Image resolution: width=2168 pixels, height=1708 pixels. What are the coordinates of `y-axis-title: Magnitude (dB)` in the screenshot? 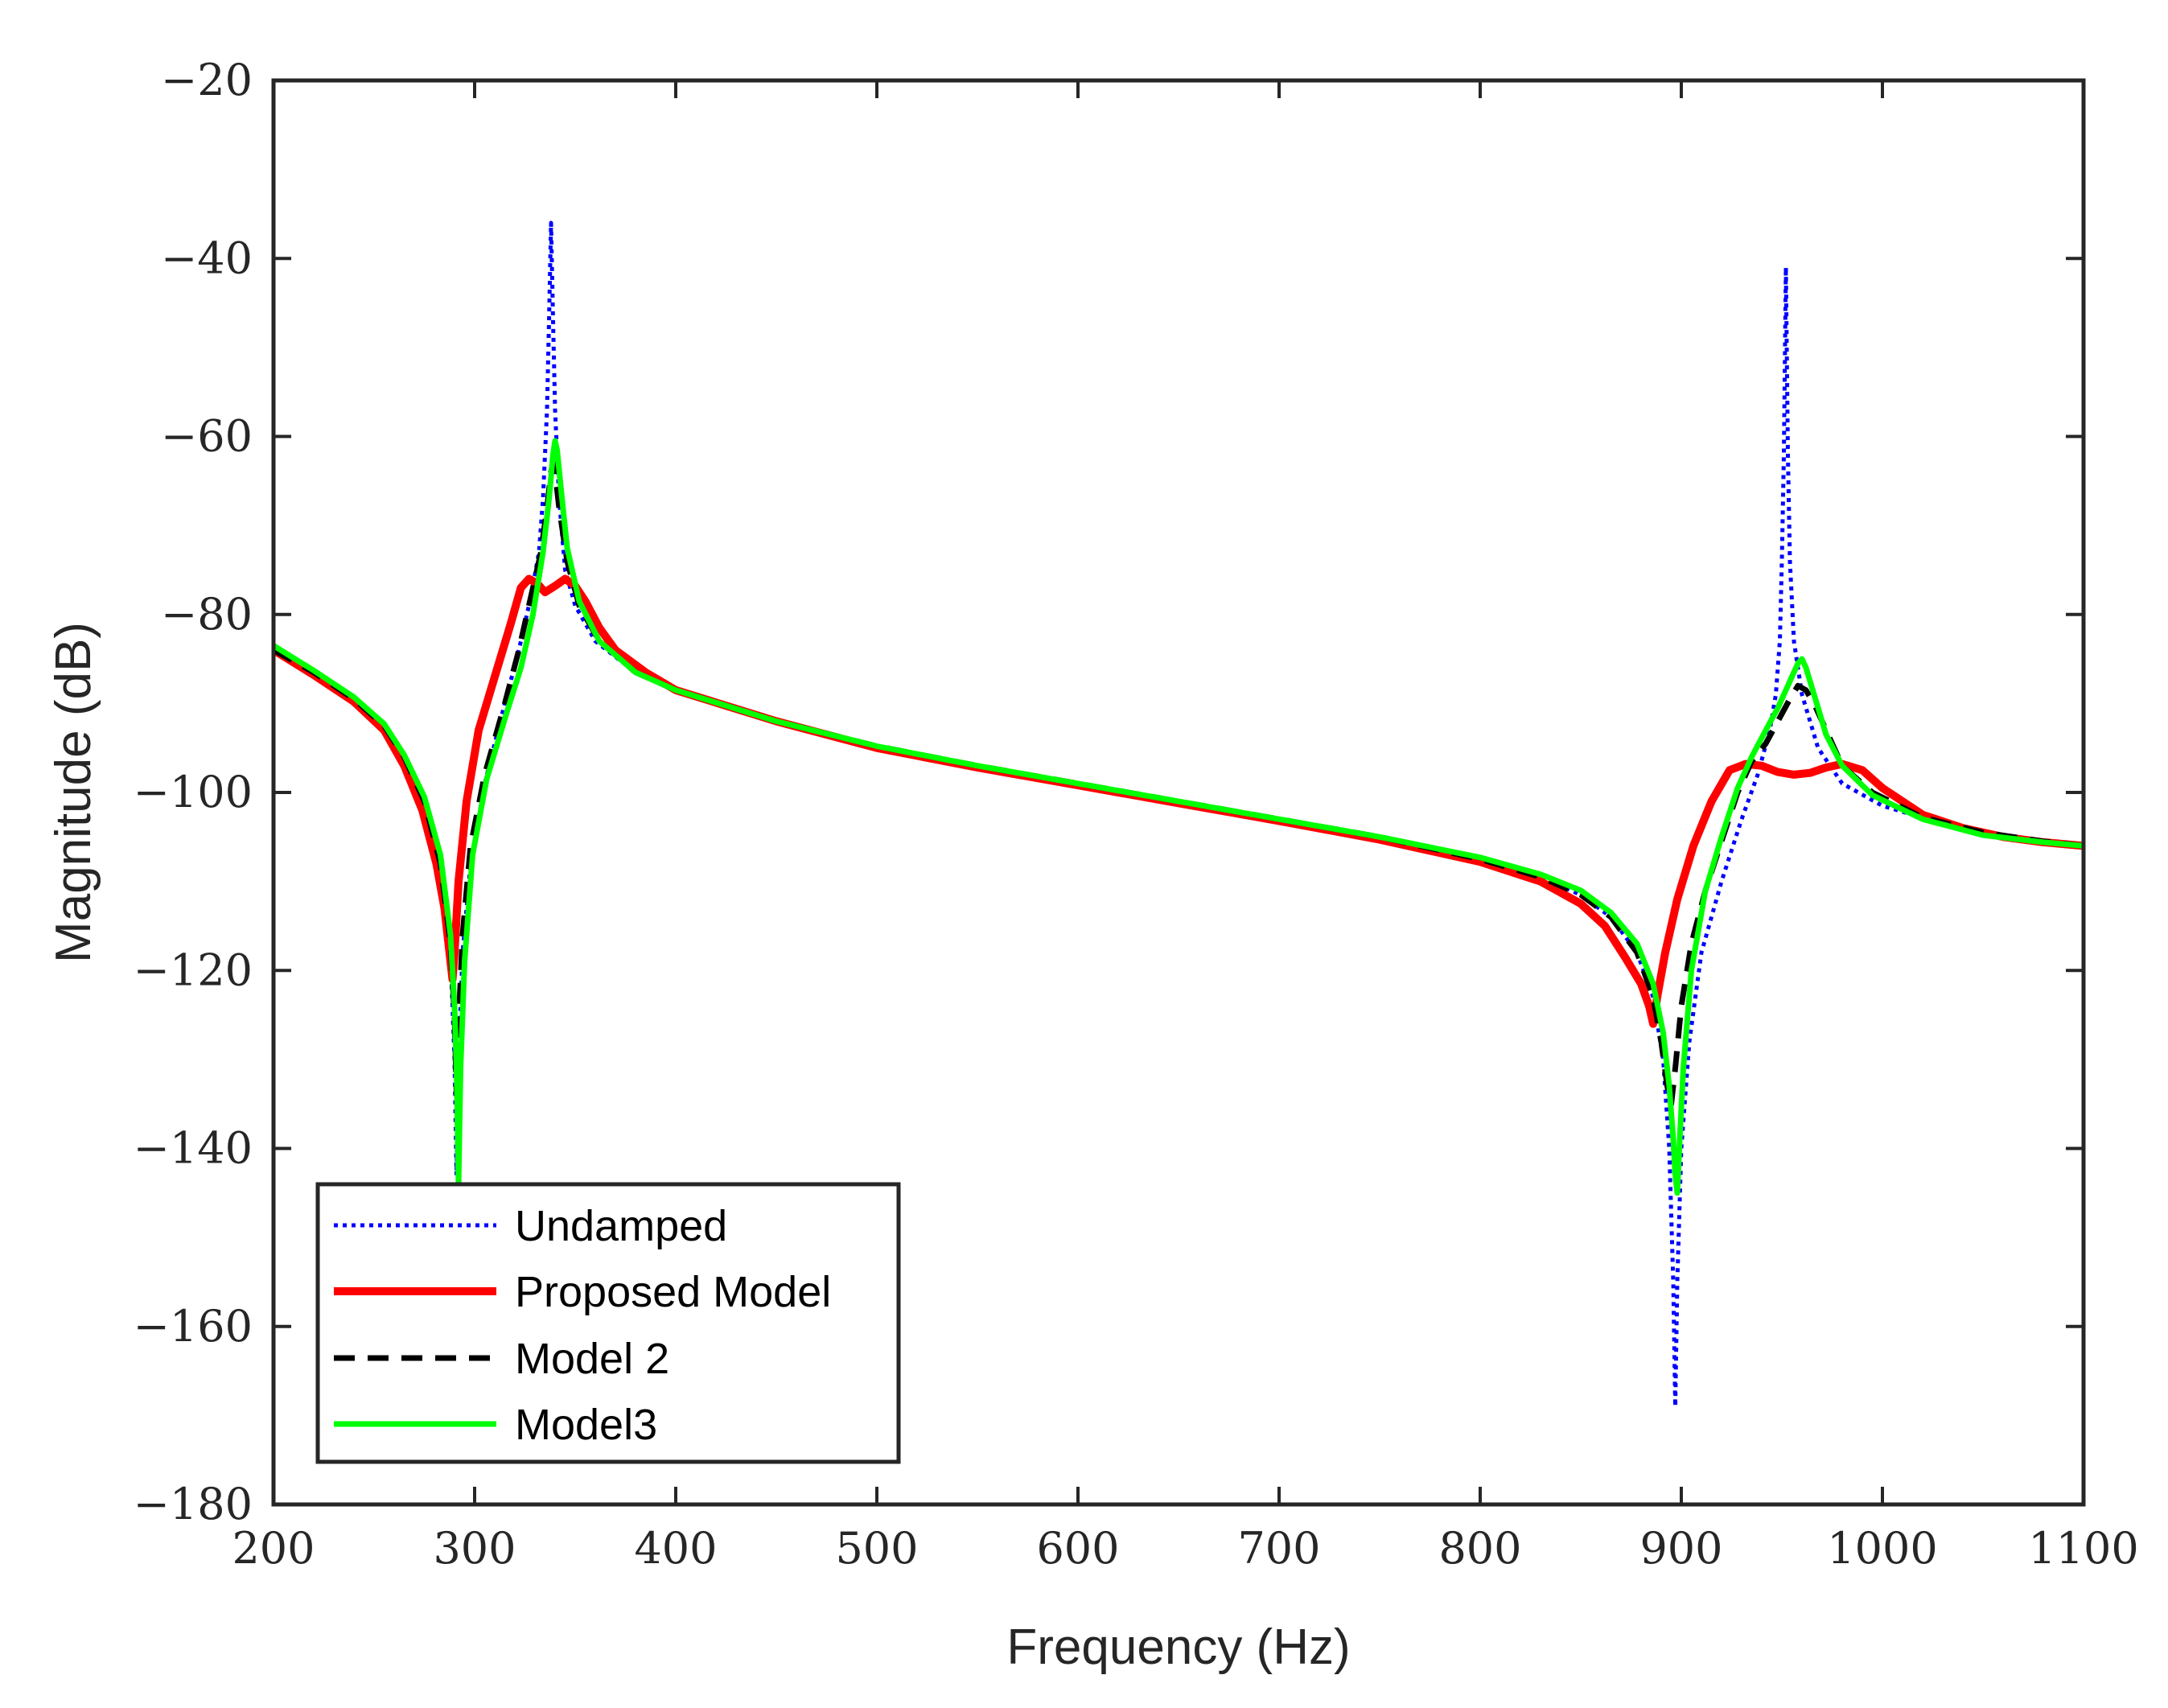 It's located at (73, 792).